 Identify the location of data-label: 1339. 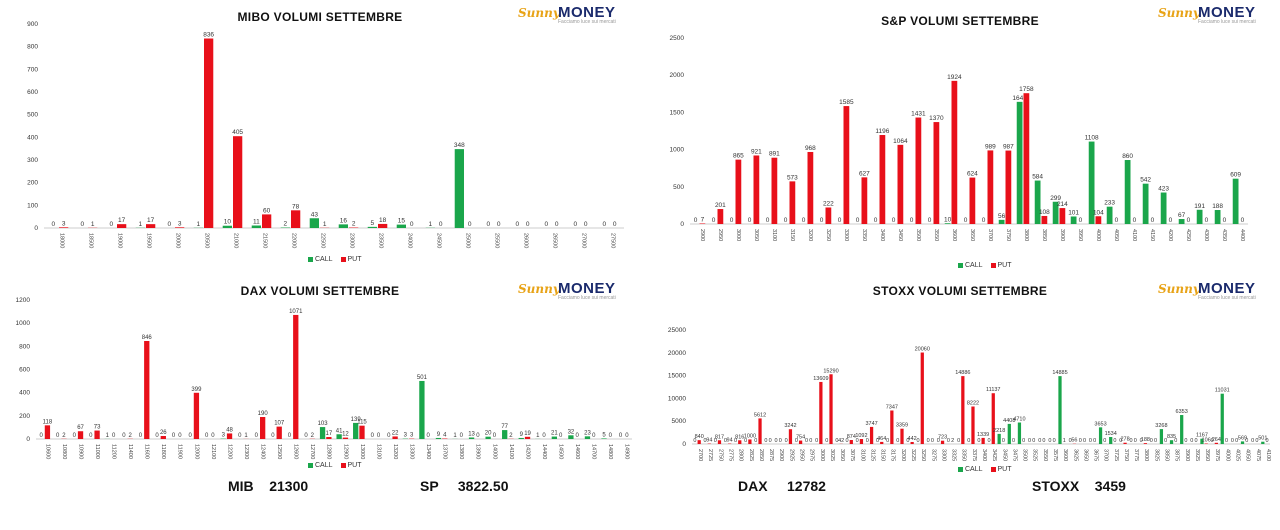
(983, 435).